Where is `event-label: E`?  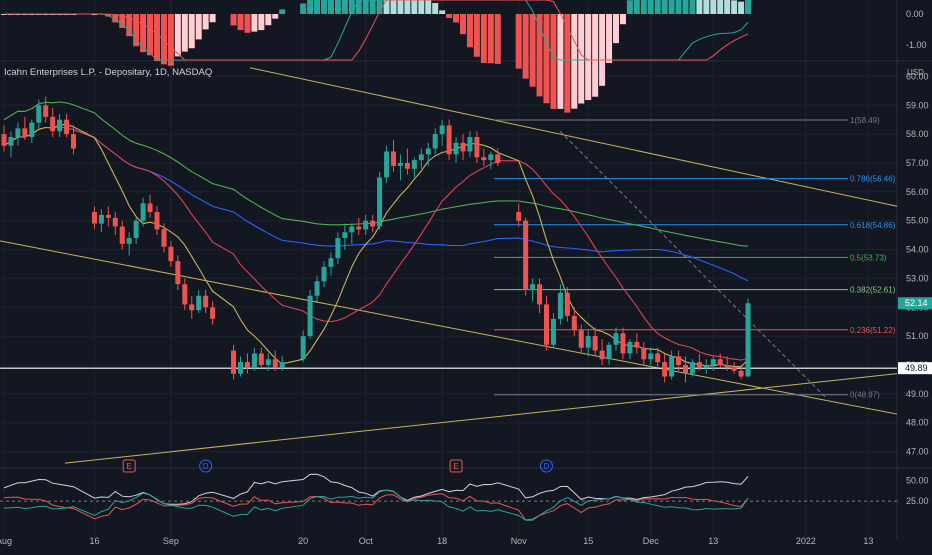
event-label: E is located at coordinates (455, 466).